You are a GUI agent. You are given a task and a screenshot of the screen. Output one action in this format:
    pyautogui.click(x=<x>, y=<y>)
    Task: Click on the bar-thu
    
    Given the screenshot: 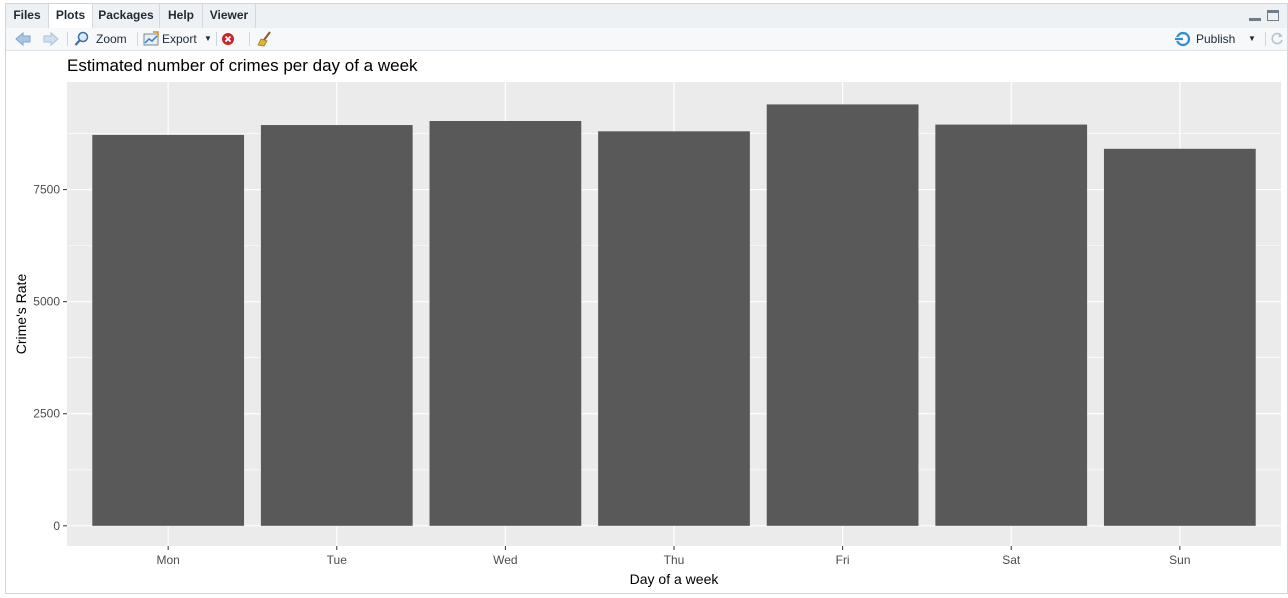 What is the action you would take?
    pyautogui.click(x=674, y=328)
    